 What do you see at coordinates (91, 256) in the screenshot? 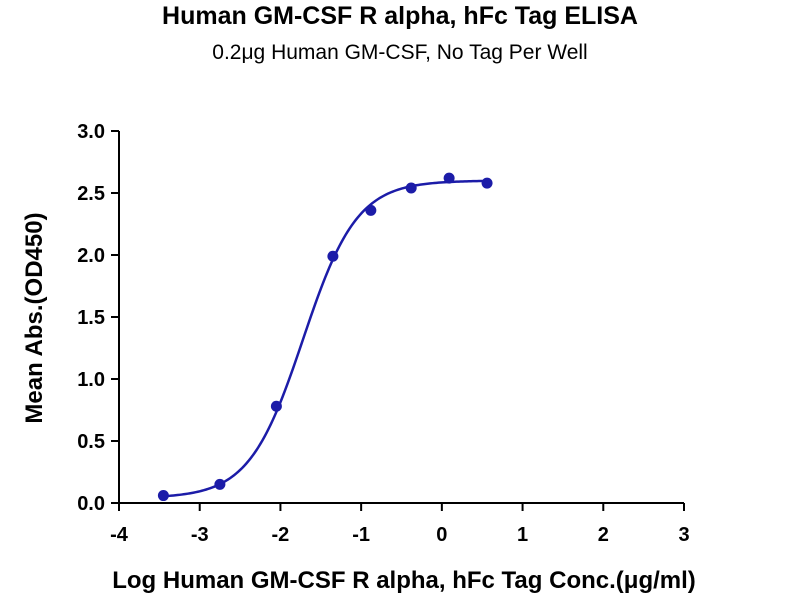
I see `y-tick-label: 2.0` at bounding box center [91, 256].